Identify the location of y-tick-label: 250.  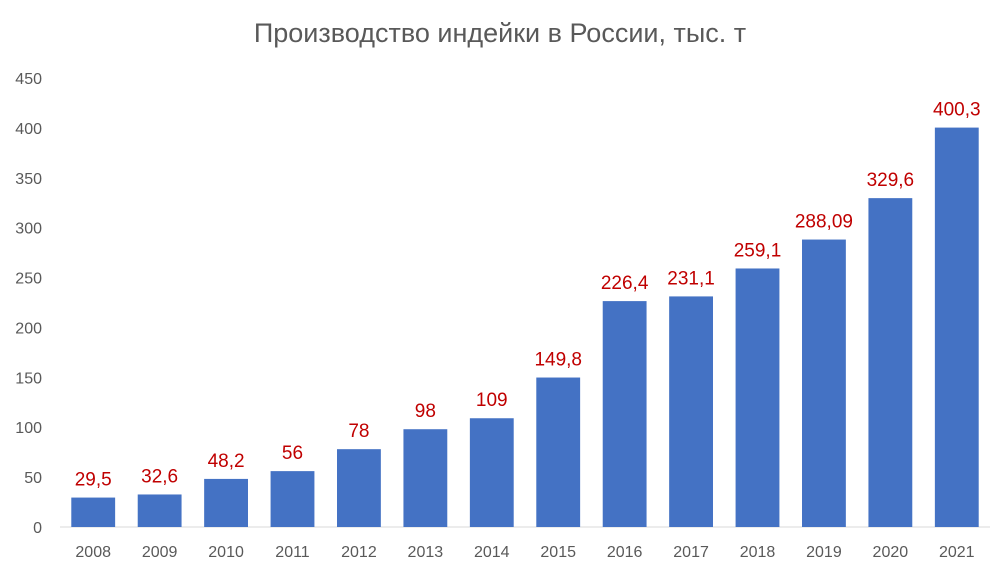
(28, 279).